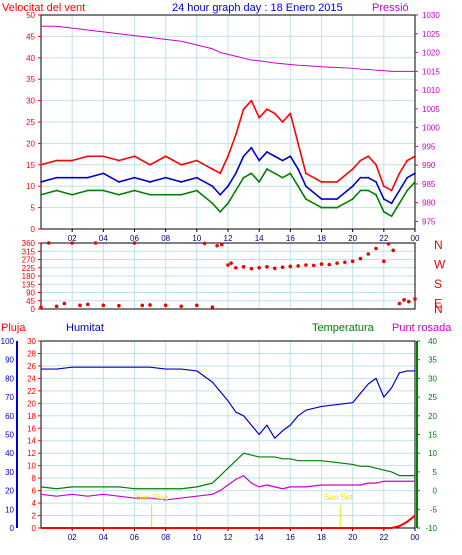 This screenshot has width=462, height=555. I want to click on y-tick-label-direction: 0, so click(33, 309).